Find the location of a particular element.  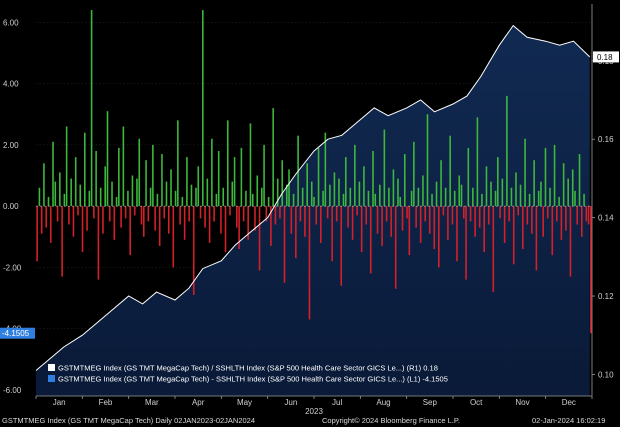

left-tick-label: 2.00 is located at coordinates (11, 145).